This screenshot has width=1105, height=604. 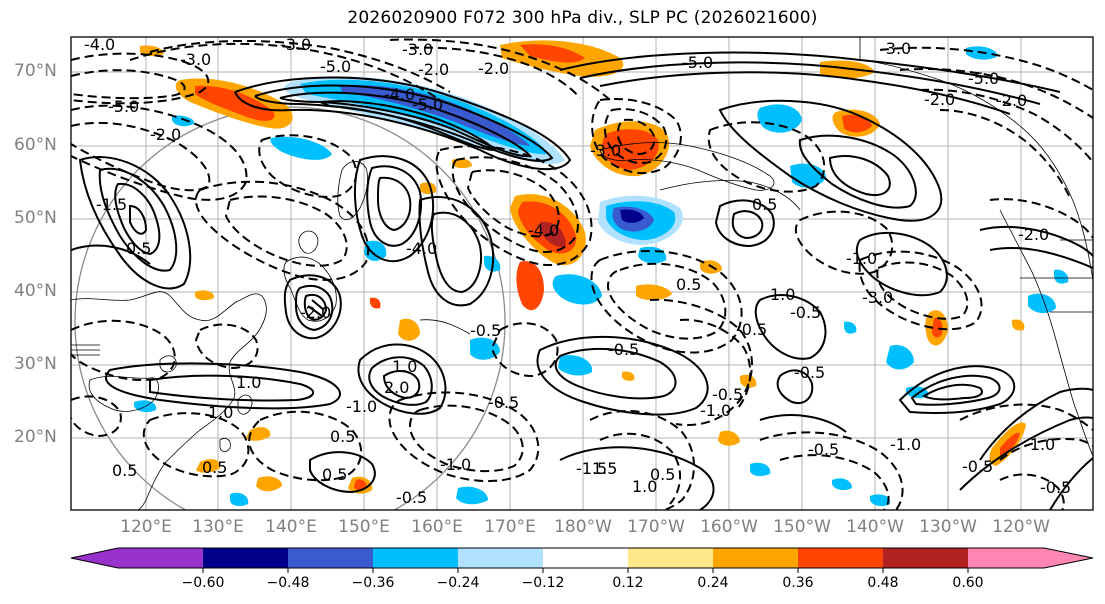 What do you see at coordinates (1021, 527) in the screenshot?
I see `lon-label: 120°W` at bounding box center [1021, 527].